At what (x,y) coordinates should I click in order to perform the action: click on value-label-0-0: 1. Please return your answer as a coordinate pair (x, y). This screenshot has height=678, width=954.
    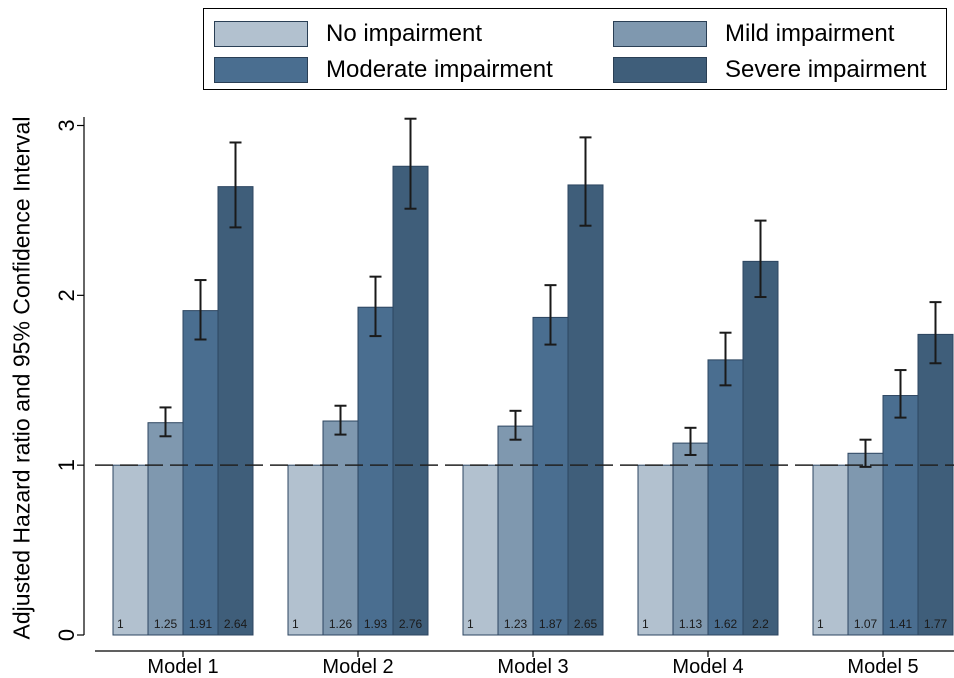
    Looking at the image, I should click on (120, 624).